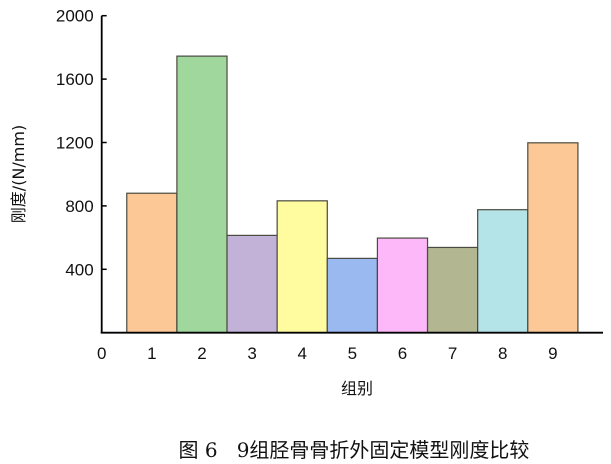 Image resolution: width=611 pixels, height=464 pixels. I want to click on x-tick-label: 7, so click(452, 353).